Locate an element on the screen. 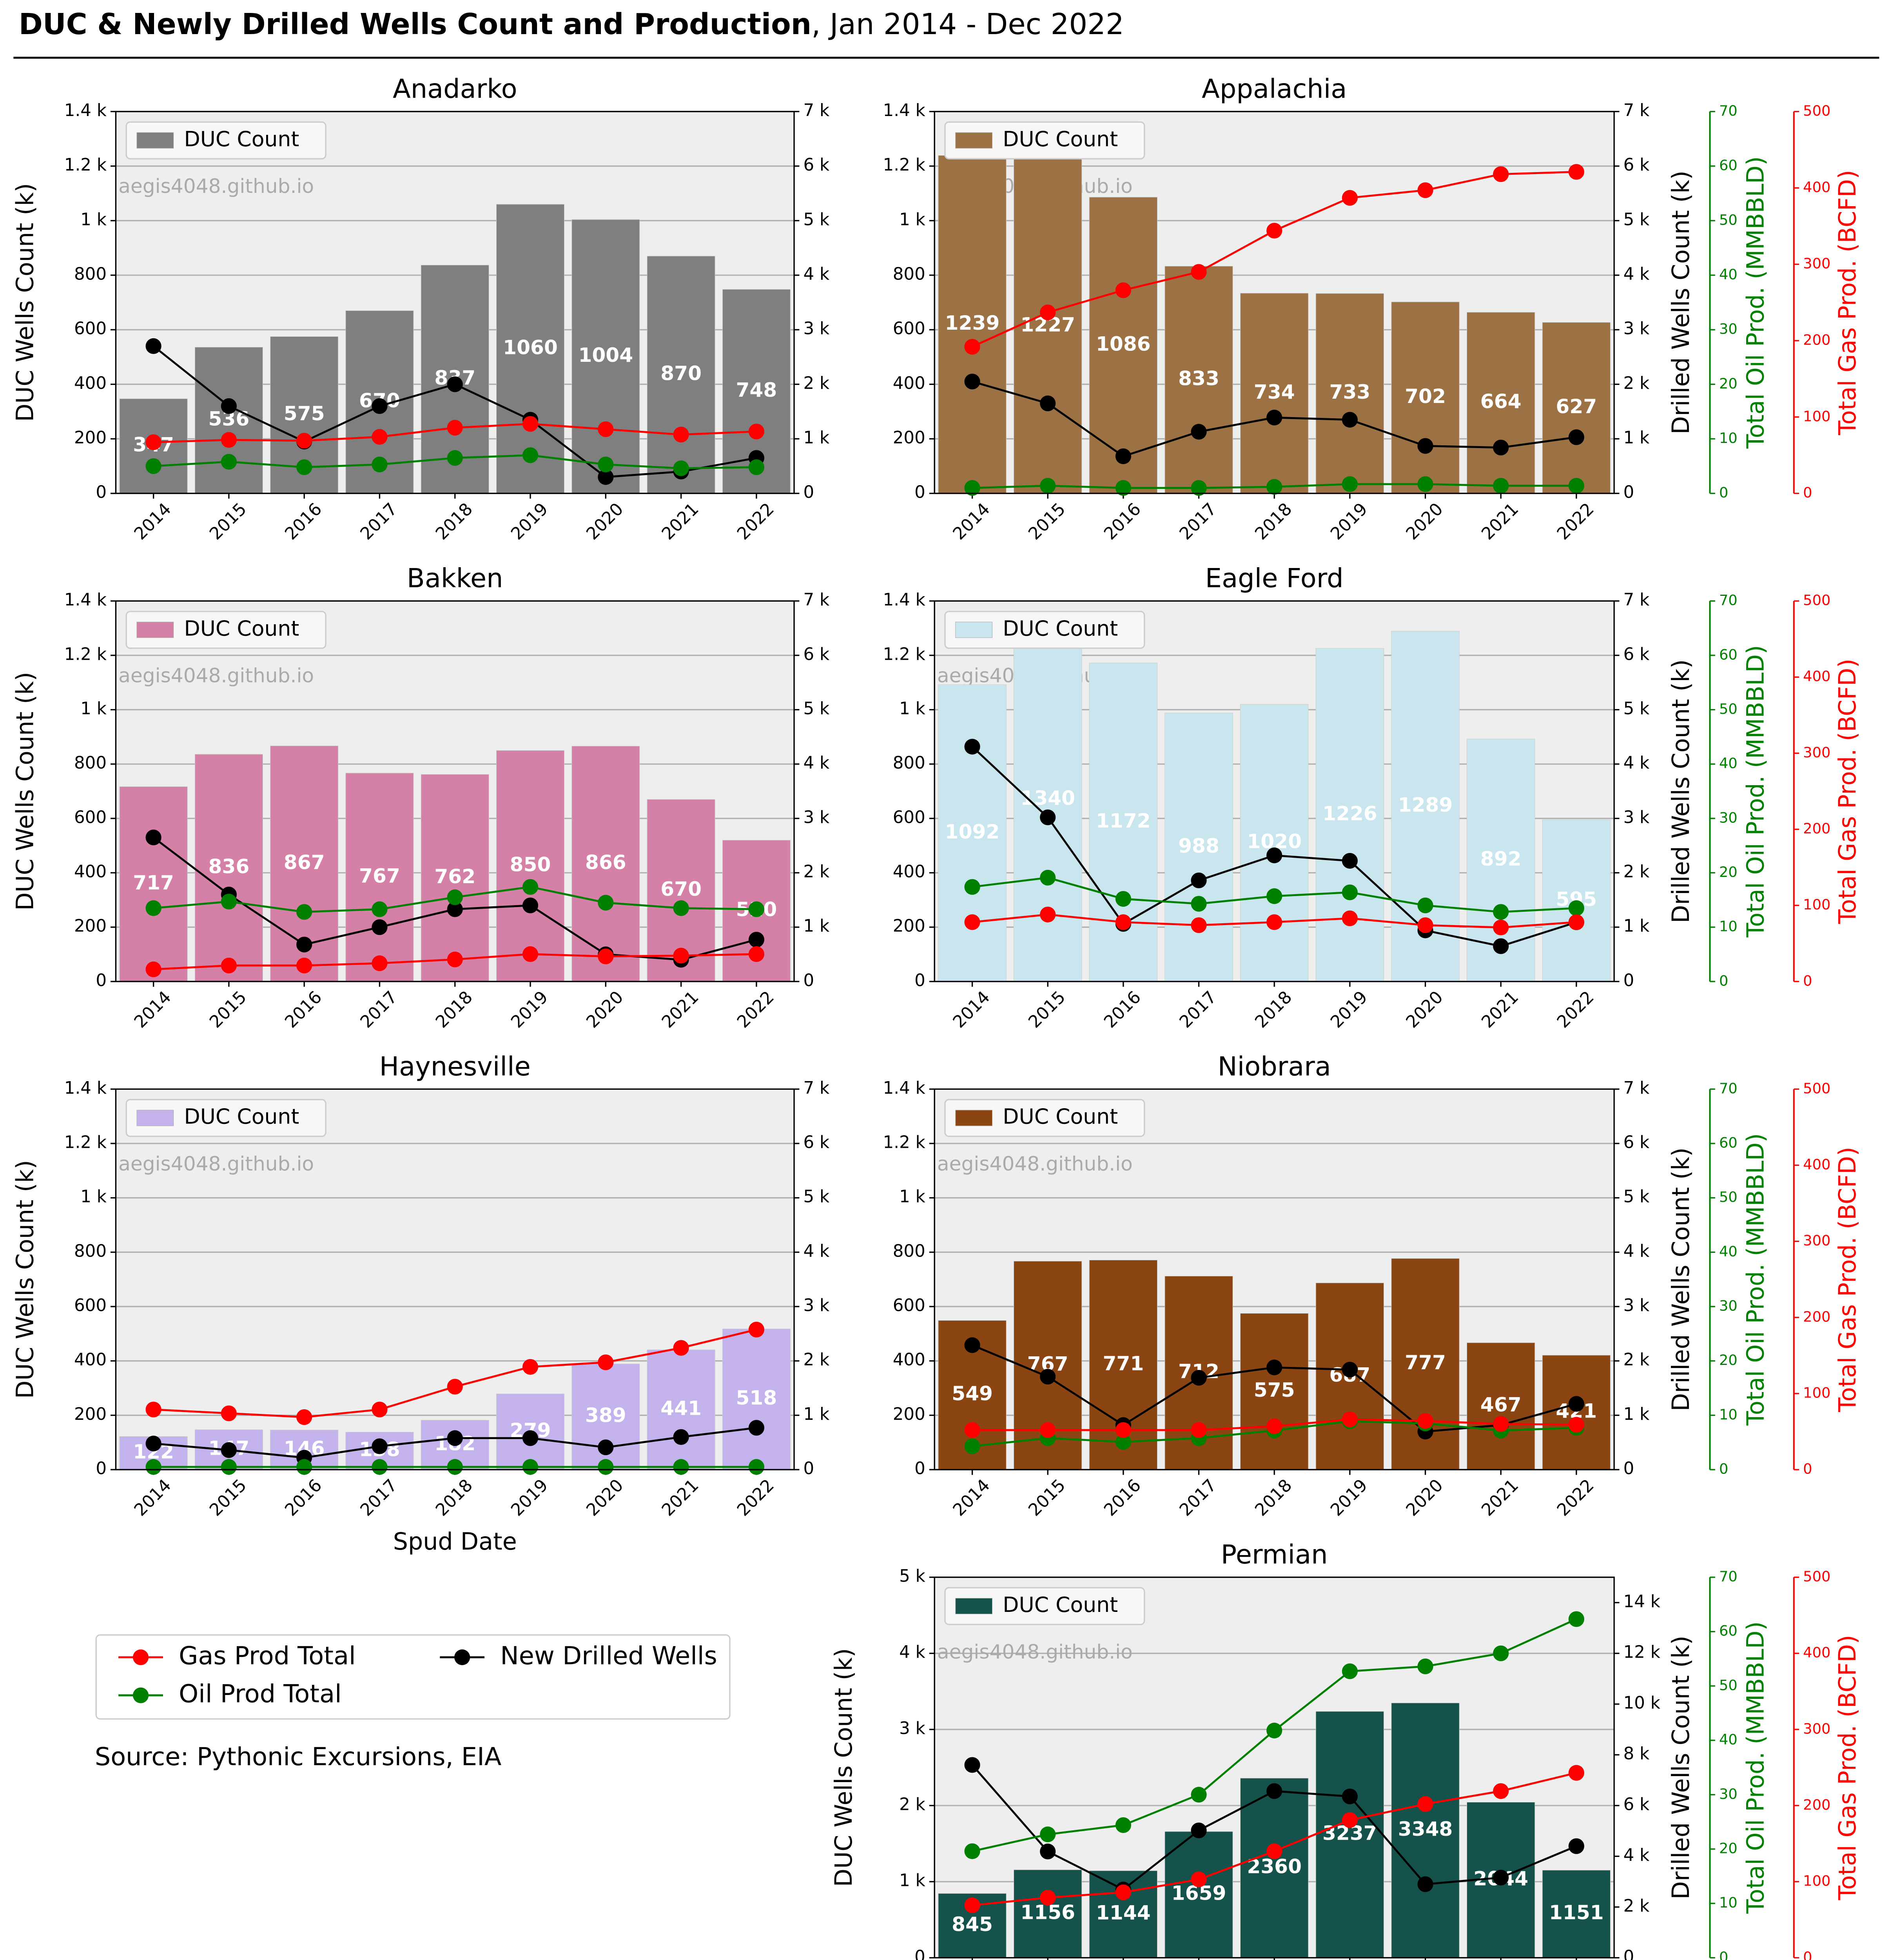 The image size is (1890, 1960). bar-value-label: 1060 is located at coordinates (530, 347).